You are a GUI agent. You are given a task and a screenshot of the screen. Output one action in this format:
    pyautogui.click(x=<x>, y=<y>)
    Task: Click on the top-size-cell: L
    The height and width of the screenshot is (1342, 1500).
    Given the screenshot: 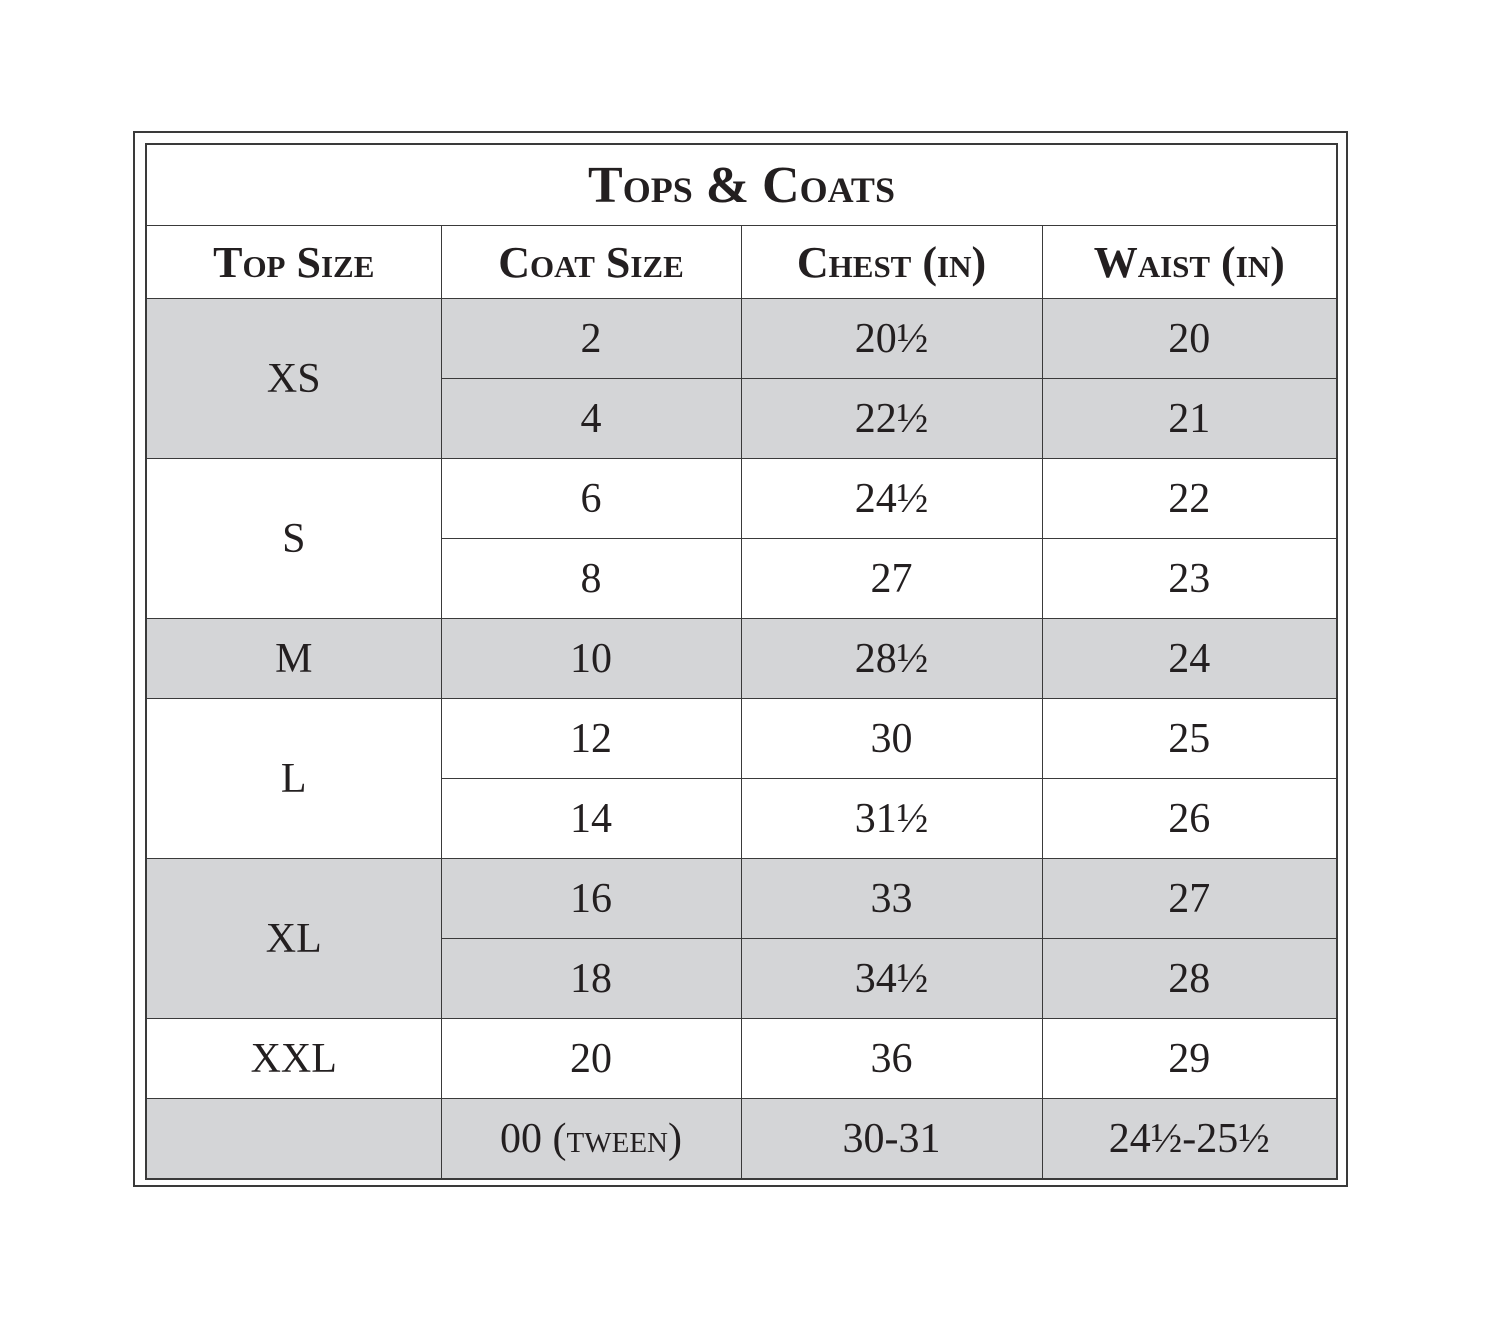 What is the action you would take?
    pyautogui.click(x=293, y=778)
    